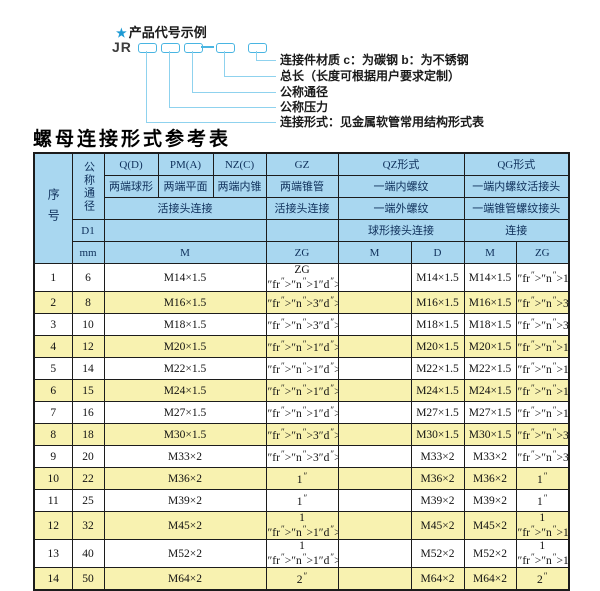  Describe the element at coordinates (185, 553) in the screenshot. I see `cell-m: M52×2` at that location.